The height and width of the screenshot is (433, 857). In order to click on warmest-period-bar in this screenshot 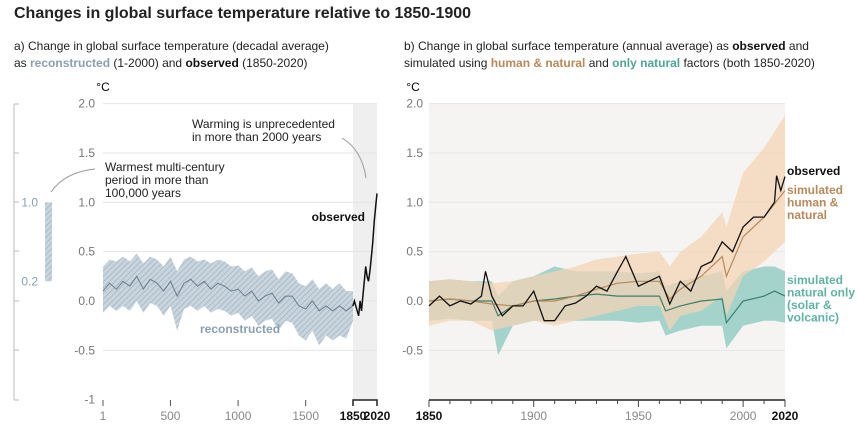, I will do `click(48, 242)`.